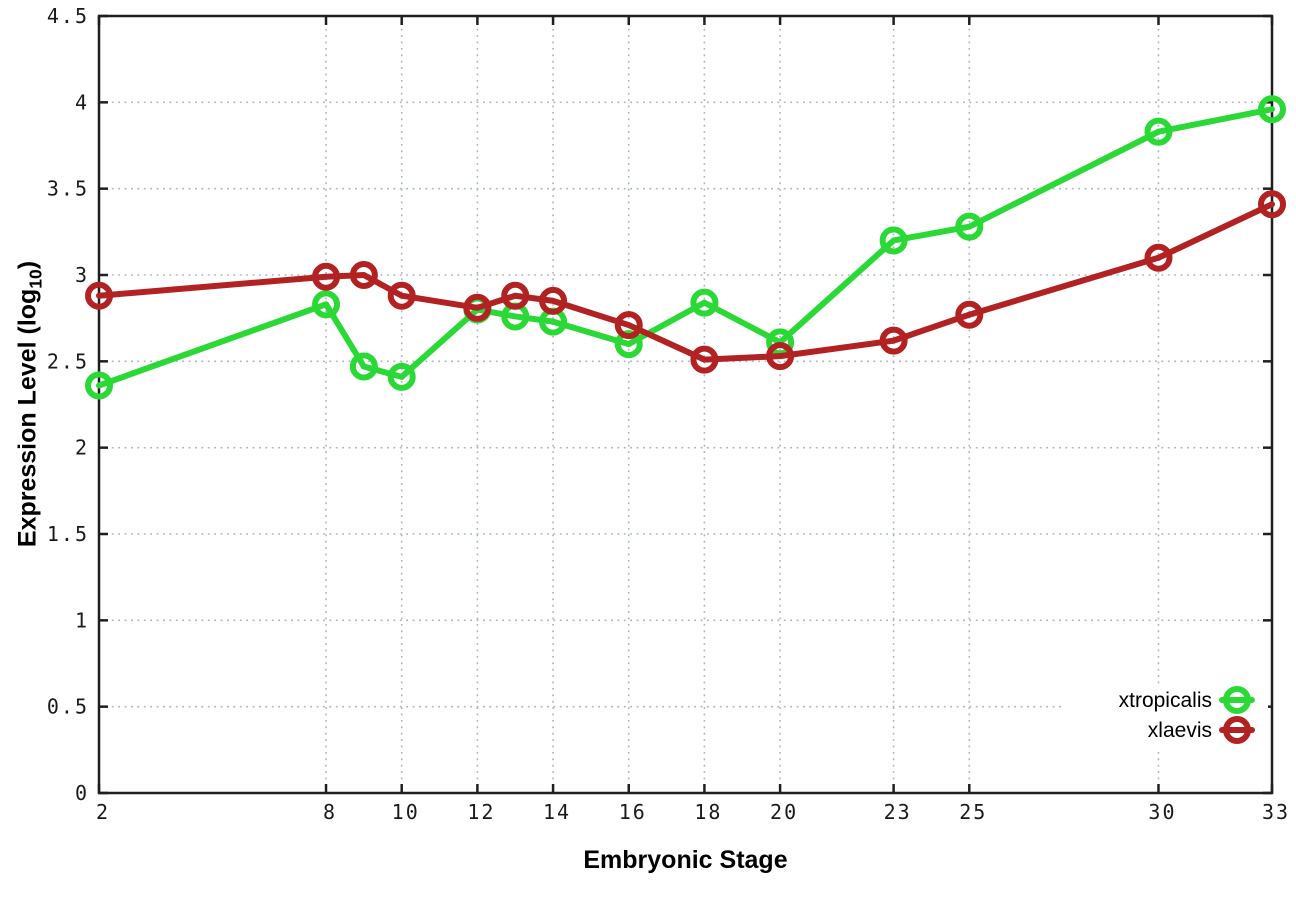  I want to click on y-tick-label: 0, so click(82, 793).